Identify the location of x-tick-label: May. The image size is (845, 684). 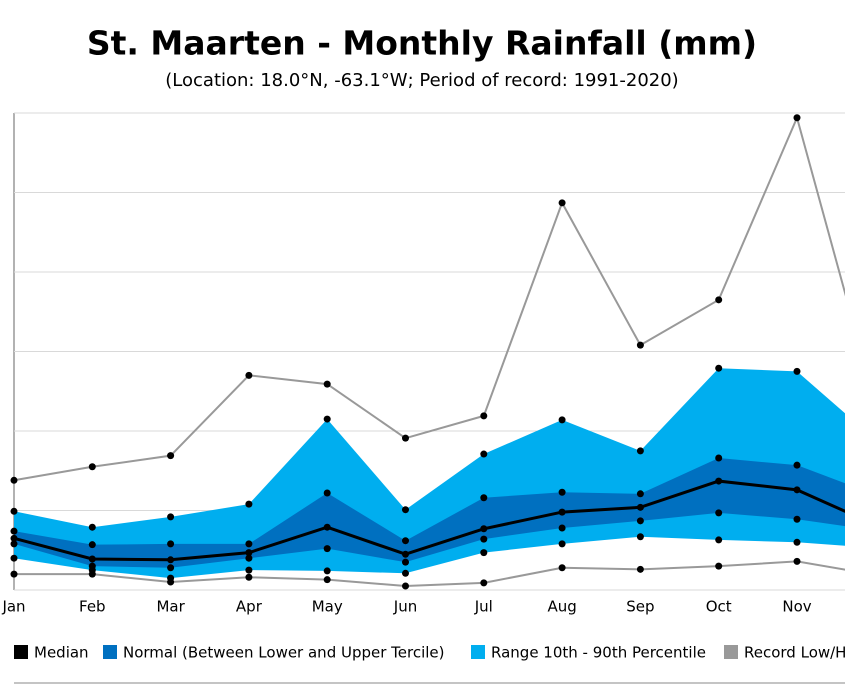
(327, 607).